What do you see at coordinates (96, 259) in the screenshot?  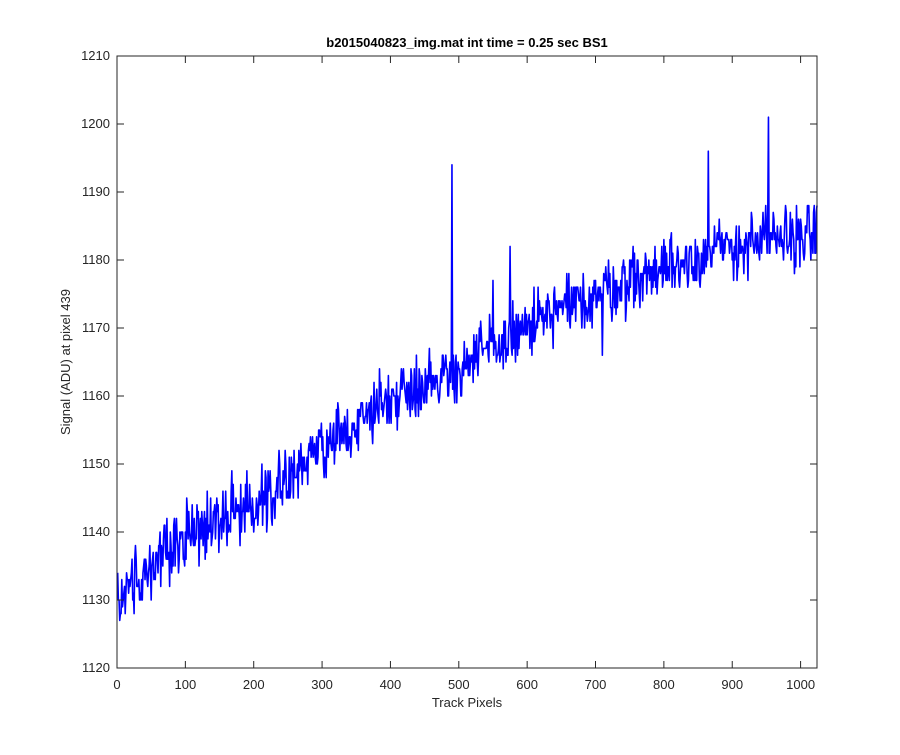 I see `y-tick-label: 1180` at bounding box center [96, 259].